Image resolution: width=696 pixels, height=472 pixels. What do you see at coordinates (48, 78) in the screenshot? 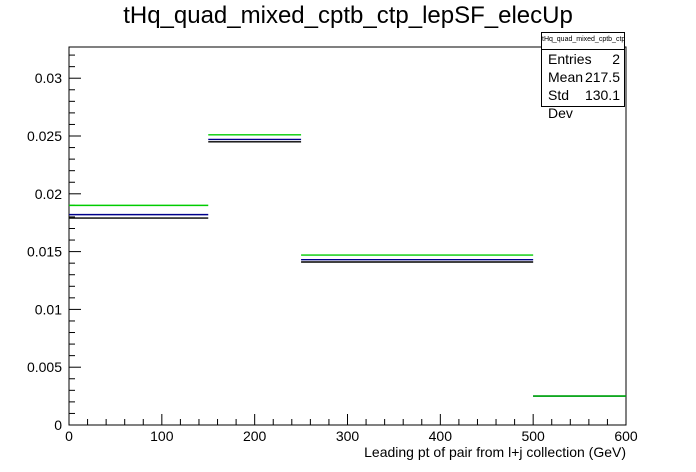
I see `y-tick-label: 0.03` at bounding box center [48, 78].